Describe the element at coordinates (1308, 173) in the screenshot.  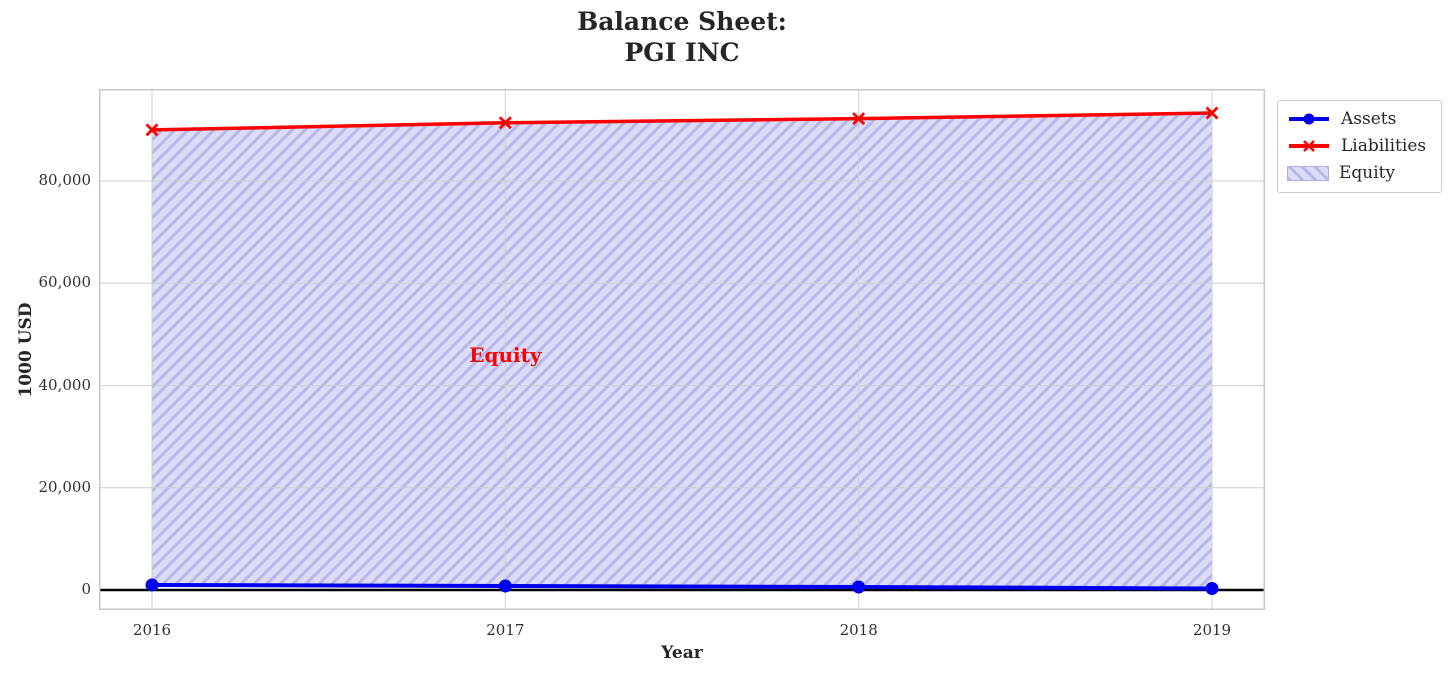
I see `equity-hatch-swatch-icon` at that location.